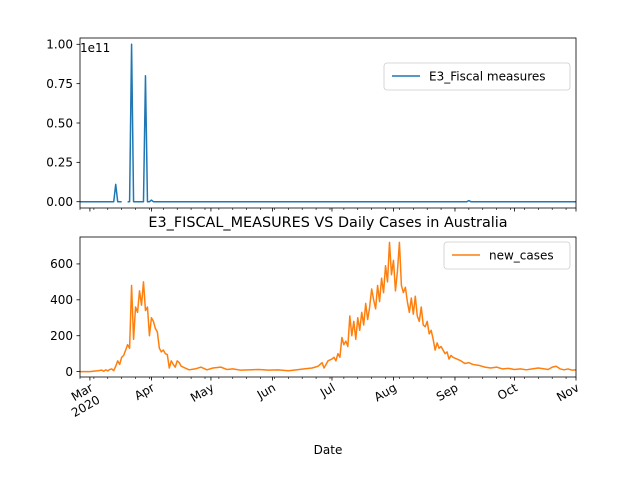 This screenshot has width=640, height=480. Describe the element at coordinates (328, 450) in the screenshot. I see `x-axis-label: Date` at that location.